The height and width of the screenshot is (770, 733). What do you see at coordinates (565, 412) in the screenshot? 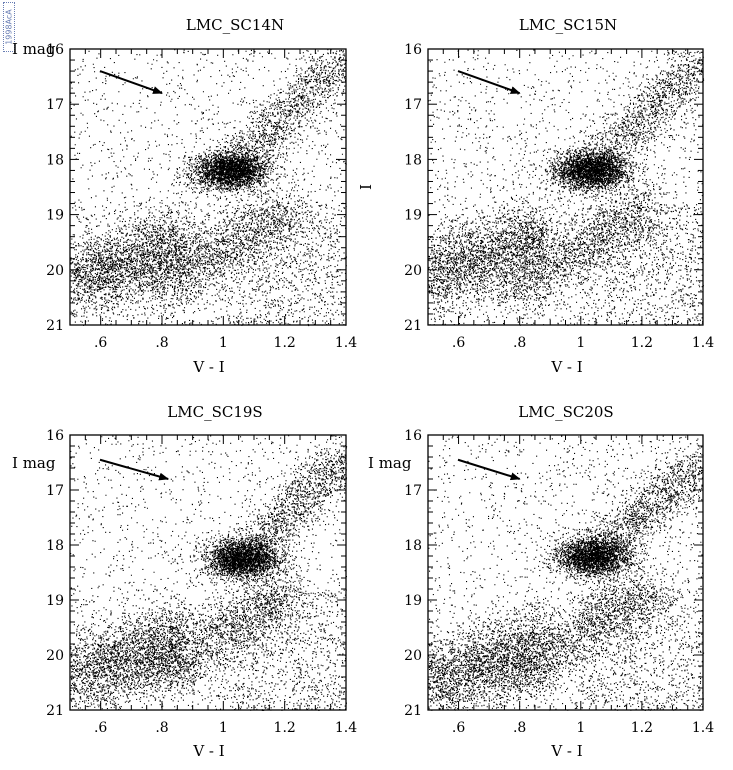
I see `panel-title: LMC_SC20S` at bounding box center [565, 412].